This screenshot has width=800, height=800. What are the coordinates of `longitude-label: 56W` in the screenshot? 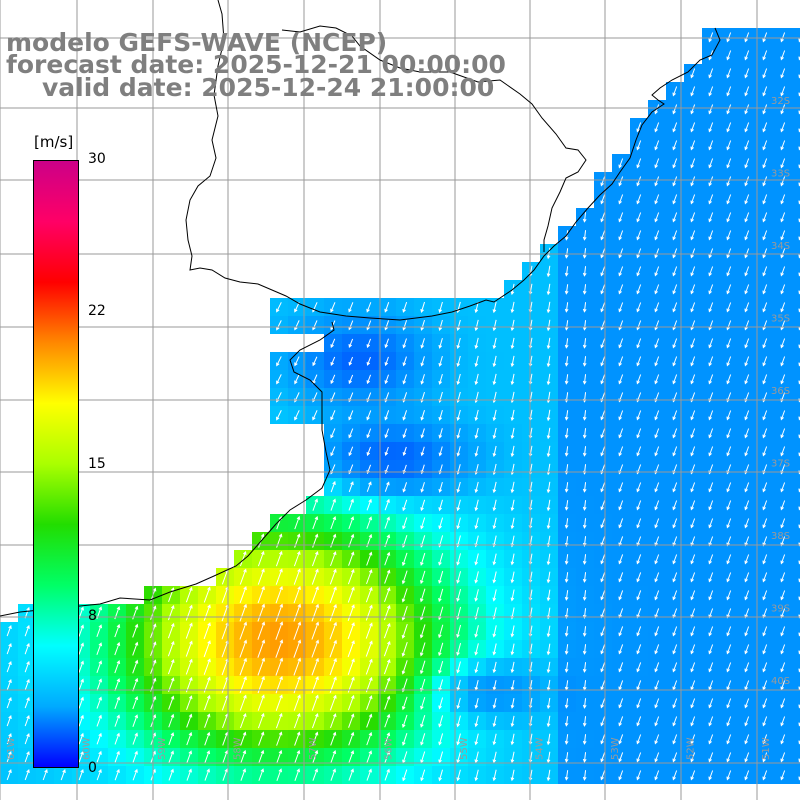 It's located at (389, 748).